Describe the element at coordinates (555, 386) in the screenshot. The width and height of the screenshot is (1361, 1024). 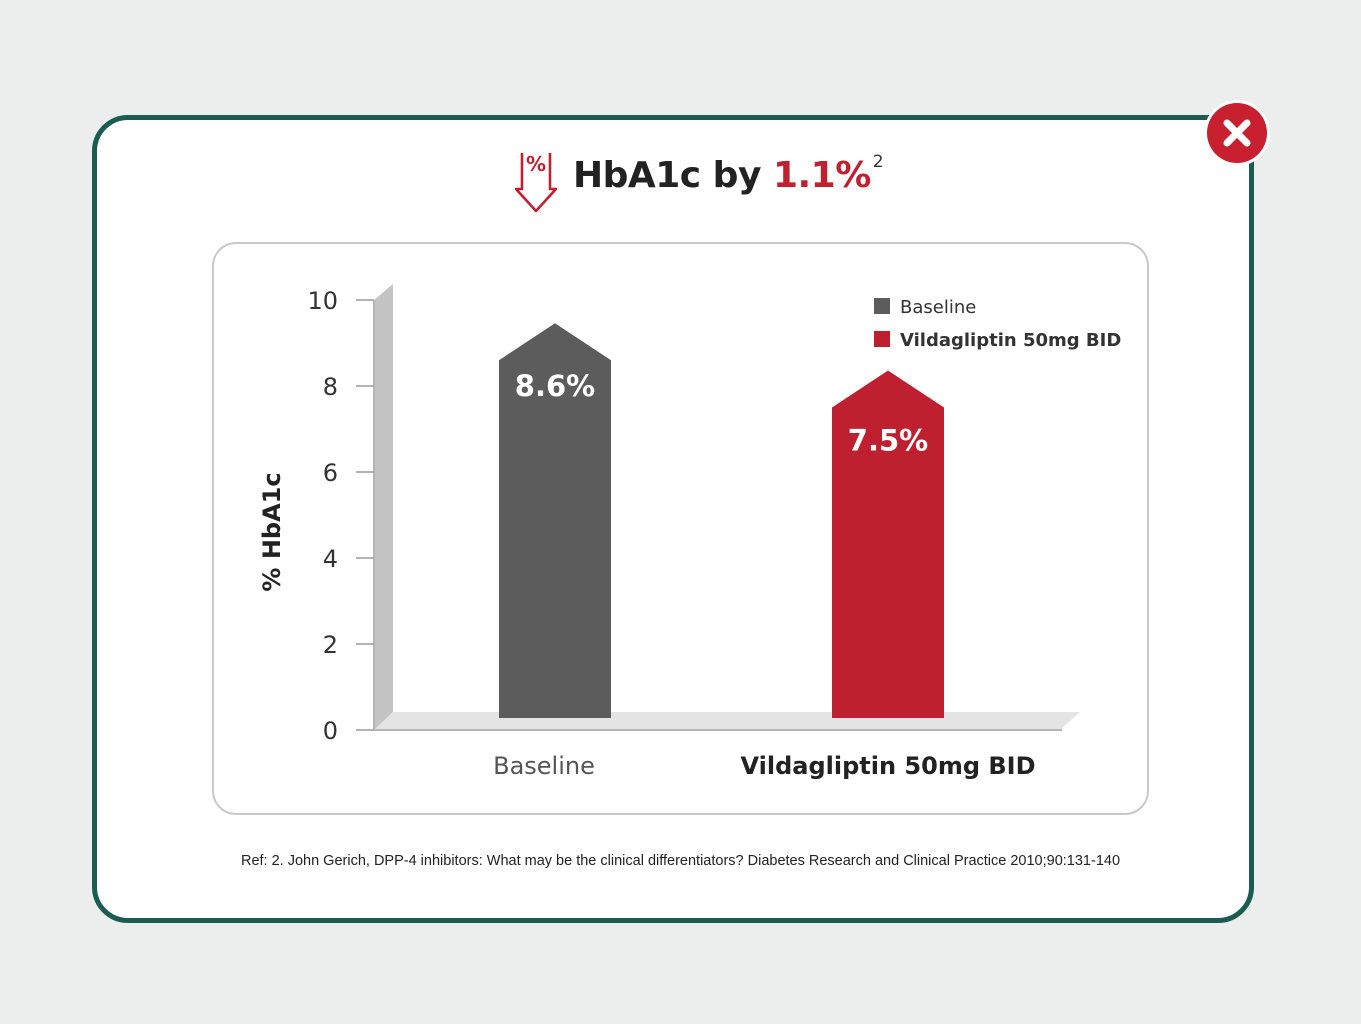
I see `bar-data-label: 8.6%` at that location.